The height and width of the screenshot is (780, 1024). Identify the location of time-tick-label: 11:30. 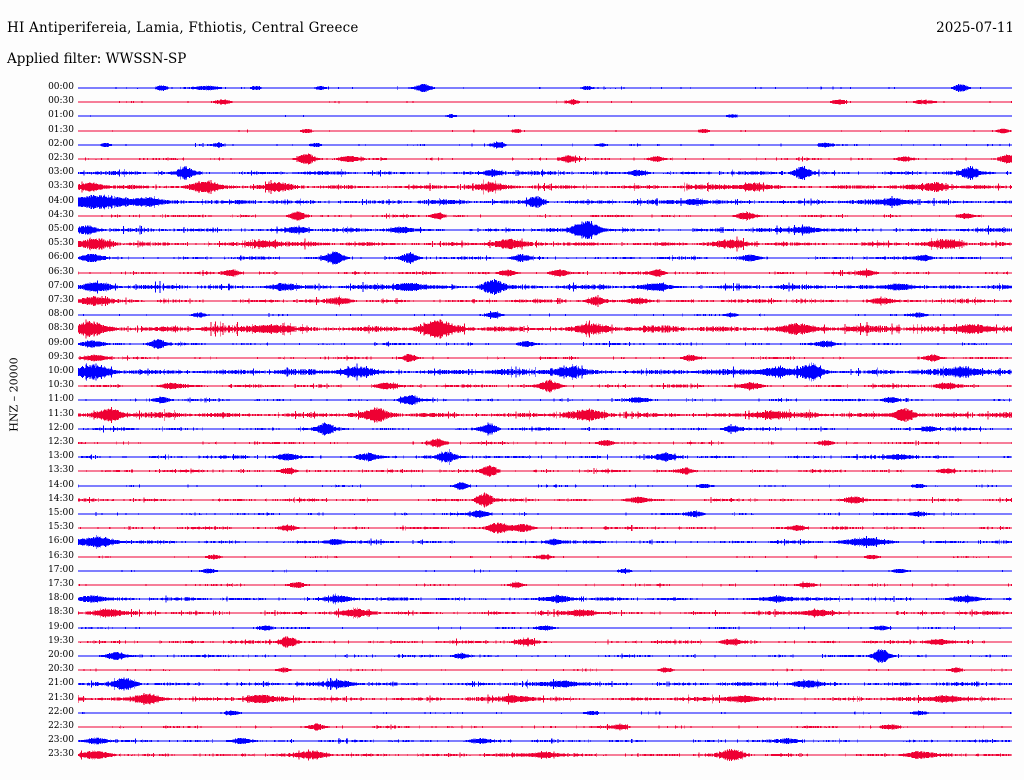
(61, 413).